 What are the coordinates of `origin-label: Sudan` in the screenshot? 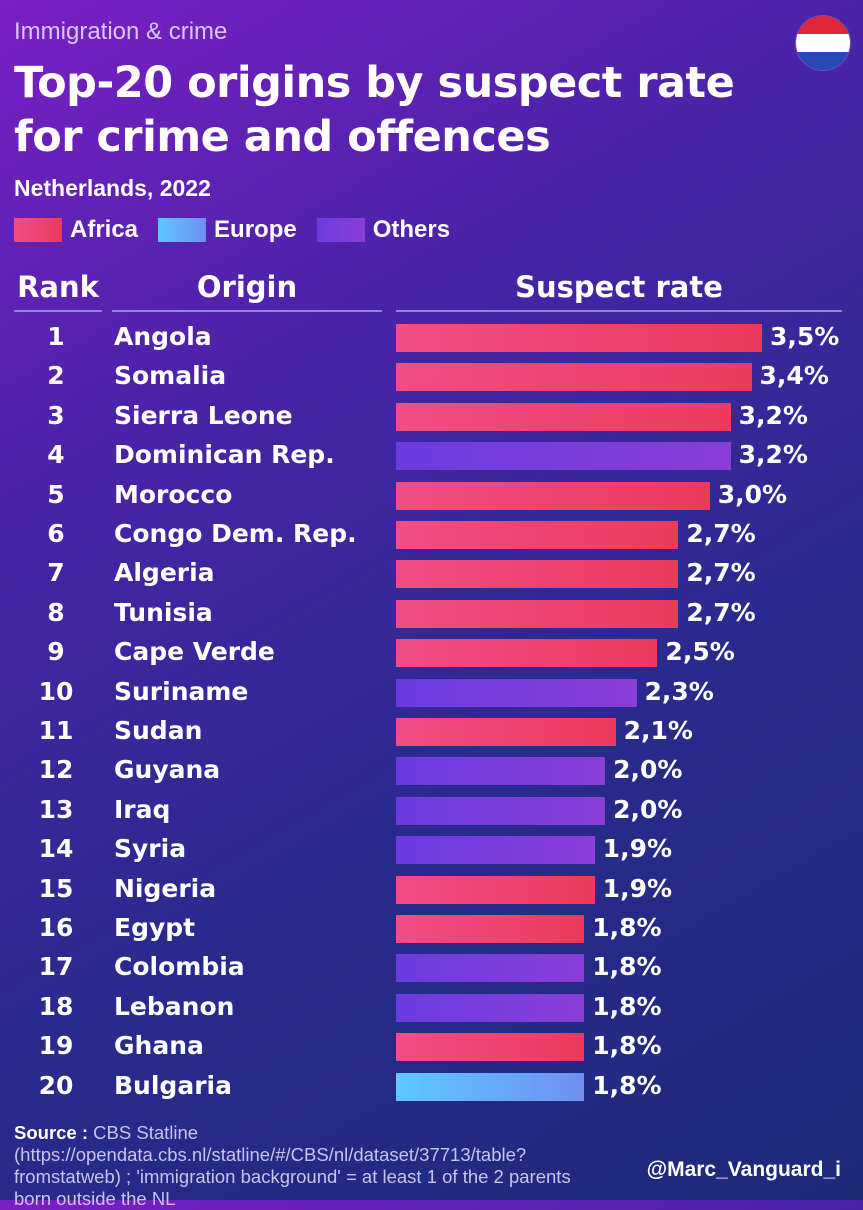 It's located at (158, 730).